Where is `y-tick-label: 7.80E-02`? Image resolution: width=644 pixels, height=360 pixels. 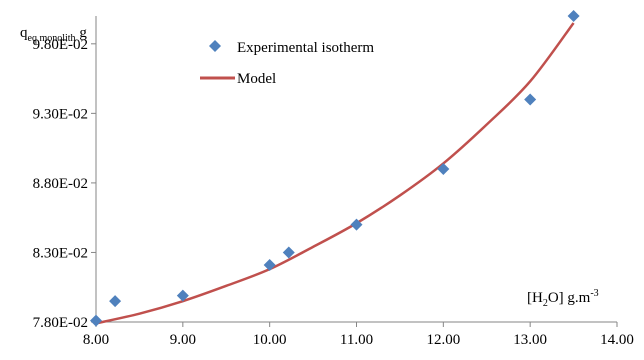 y-tick-label: 7.80E-02 is located at coordinates (60, 323).